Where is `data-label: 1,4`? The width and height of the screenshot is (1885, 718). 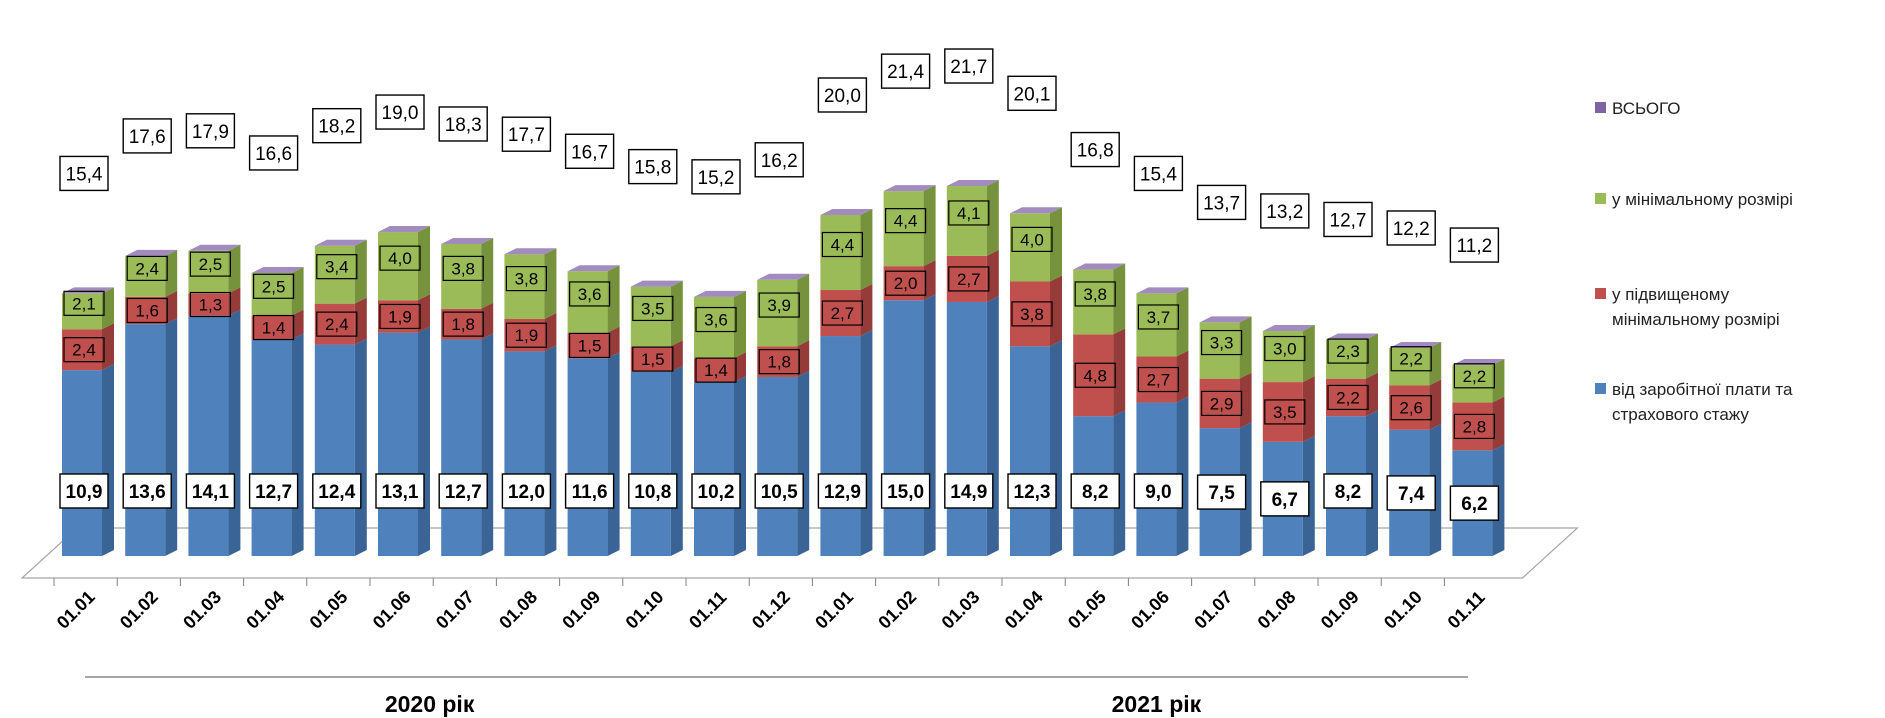
data-label: 1,4 is located at coordinates (274, 327).